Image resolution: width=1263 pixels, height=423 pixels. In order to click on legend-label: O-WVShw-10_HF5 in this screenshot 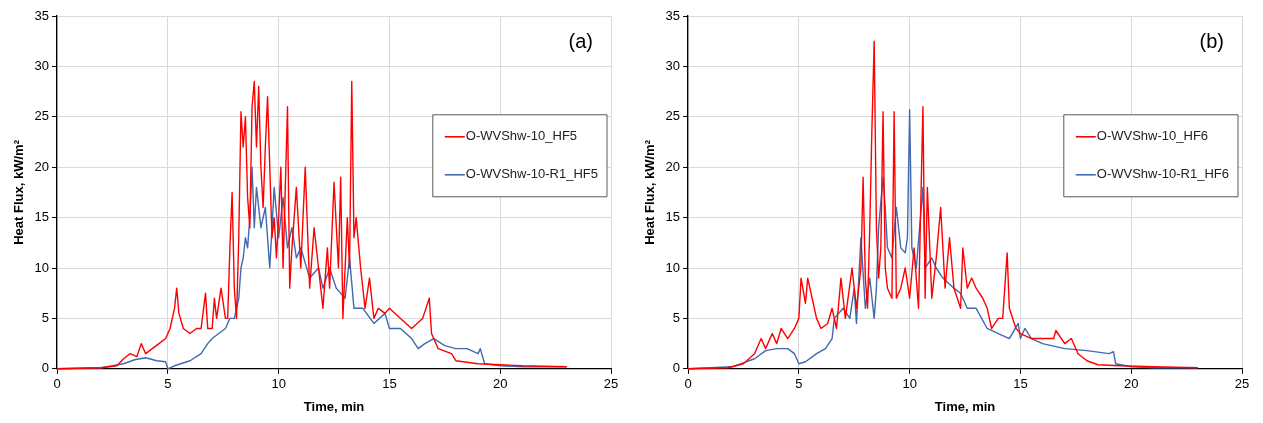, I will do `click(521, 136)`.